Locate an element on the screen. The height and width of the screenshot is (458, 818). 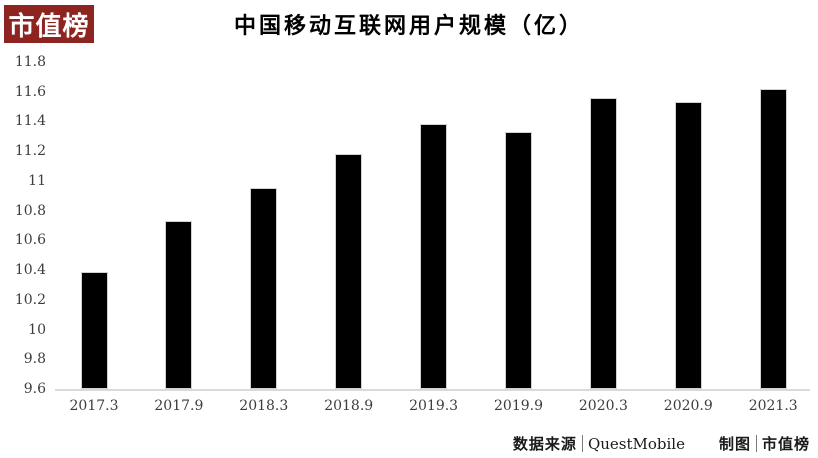
x-axis-tick-label: 2021.3 is located at coordinates (773, 406).